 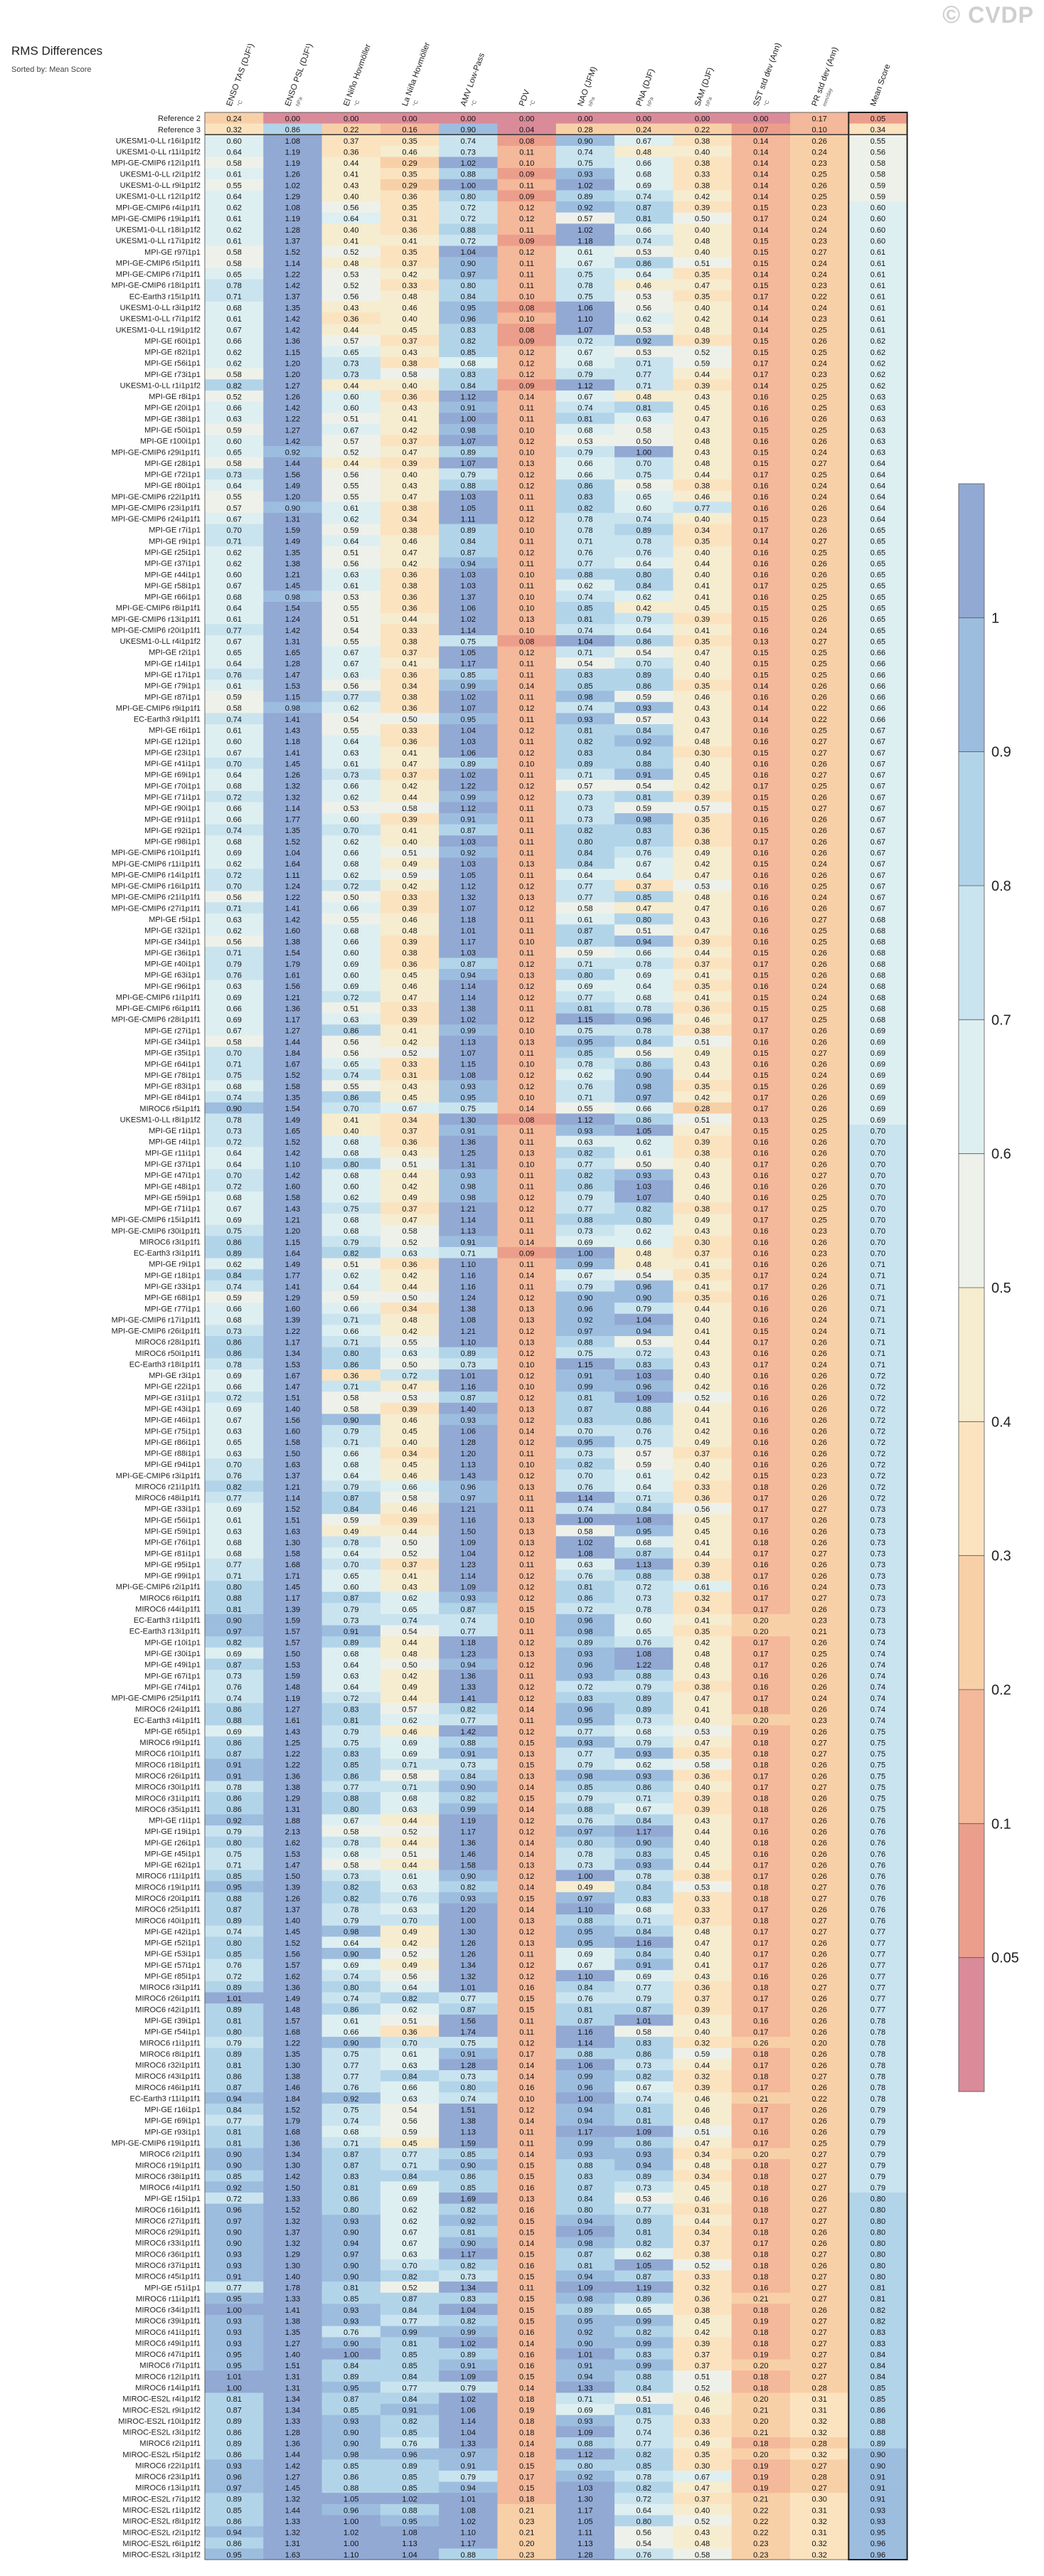 What do you see at coordinates (818, 586) in the screenshot?
I see `cell-value: 0.25` at bounding box center [818, 586].